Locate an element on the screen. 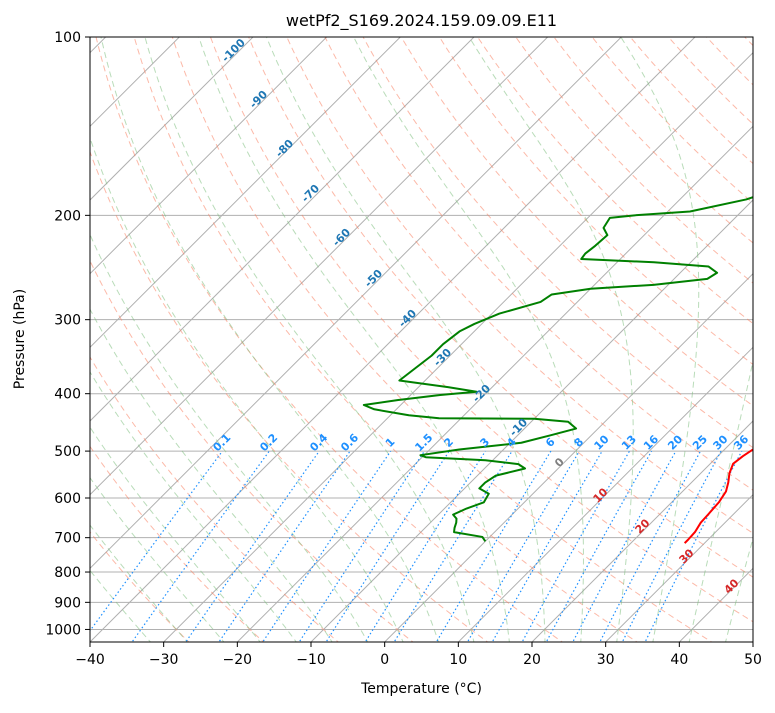 This screenshot has width=775, height=713. y-tick-label: 700 is located at coordinates (67, 539).